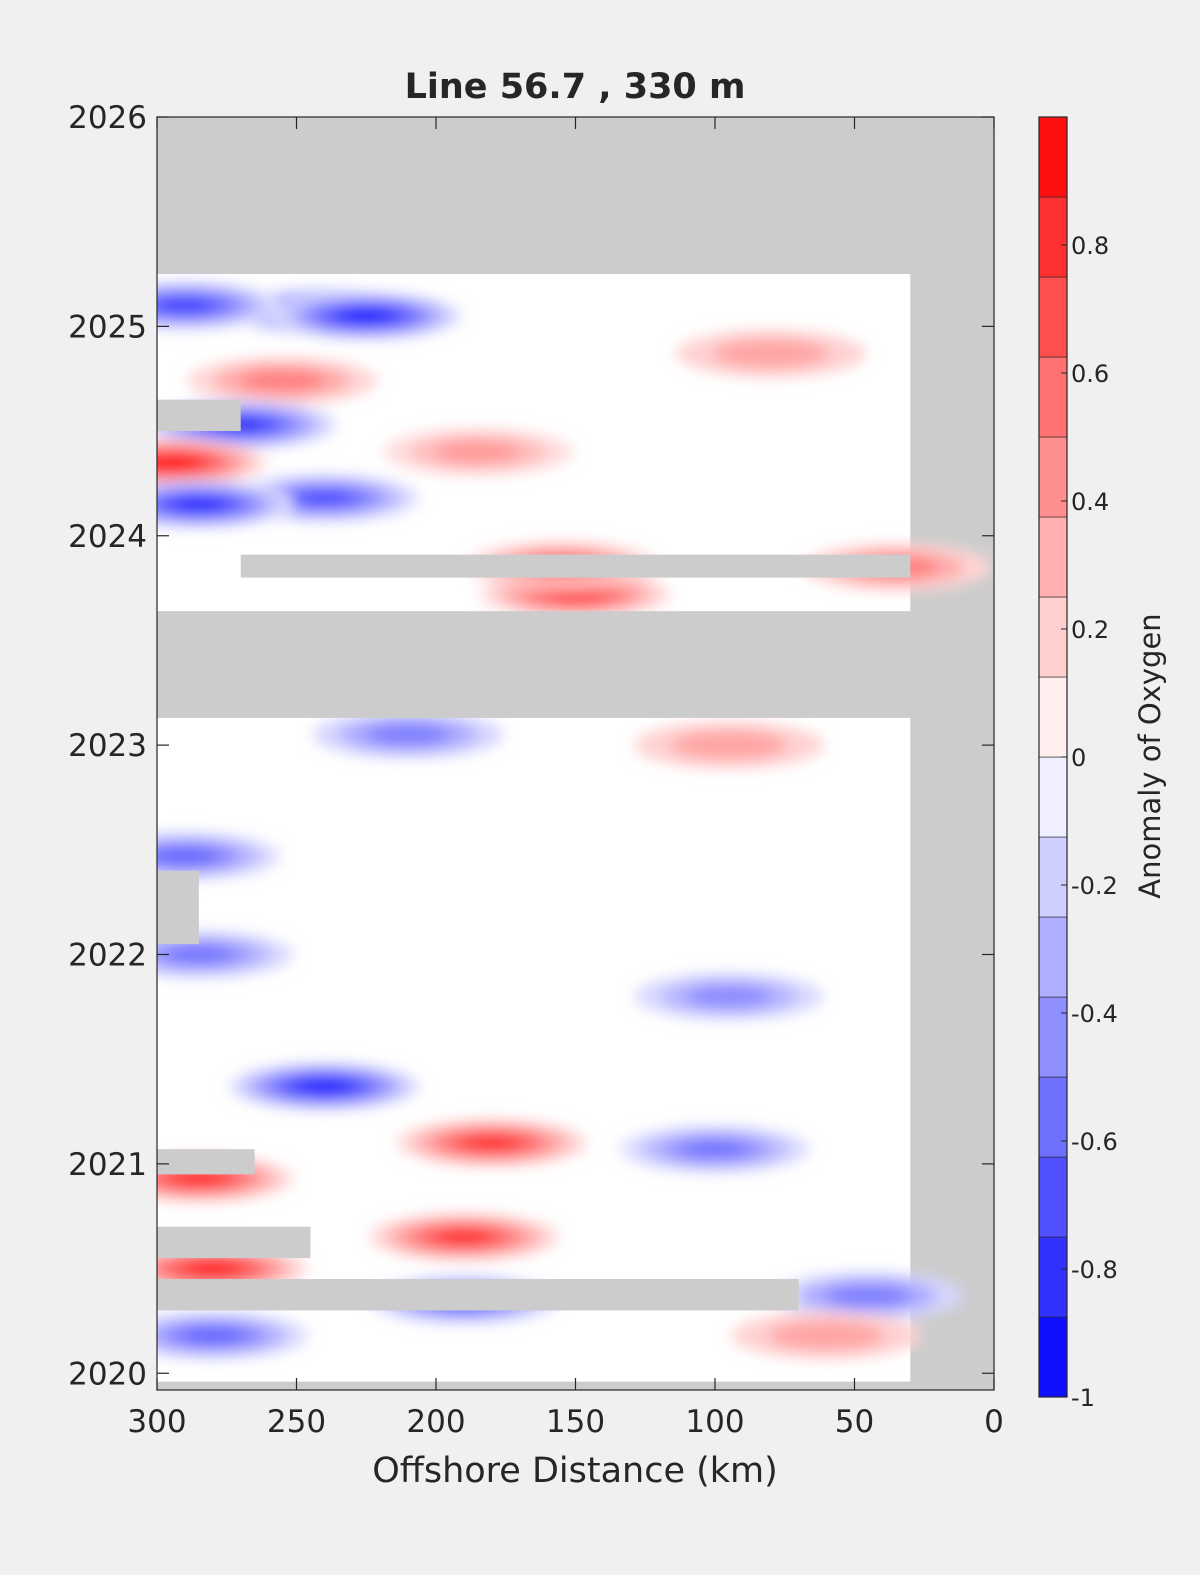 Image resolution: width=1200 pixels, height=1575 pixels. Describe the element at coordinates (1083, 1398) in the screenshot. I see `colorbar-tick-label: -1` at that location.